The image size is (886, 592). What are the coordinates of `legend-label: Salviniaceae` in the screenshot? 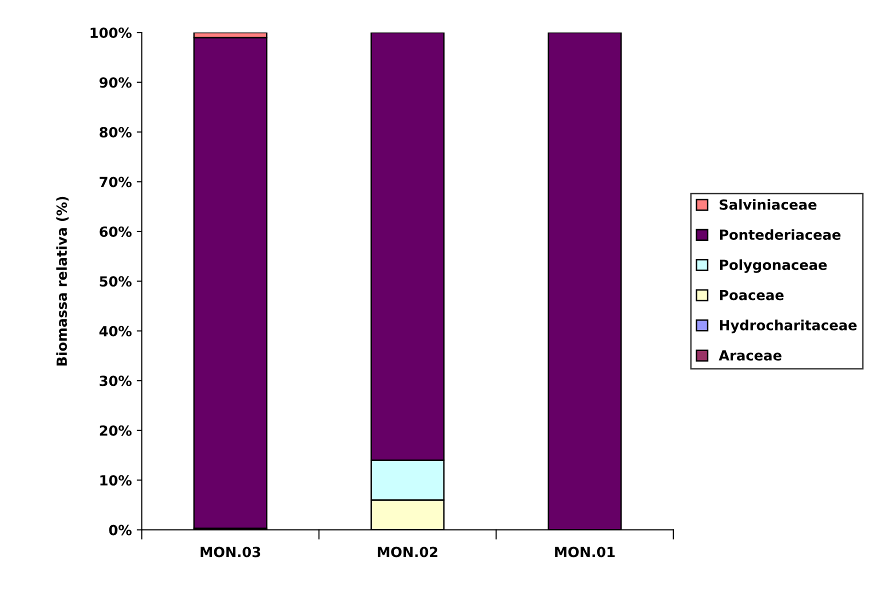 It's located at (768, 204).